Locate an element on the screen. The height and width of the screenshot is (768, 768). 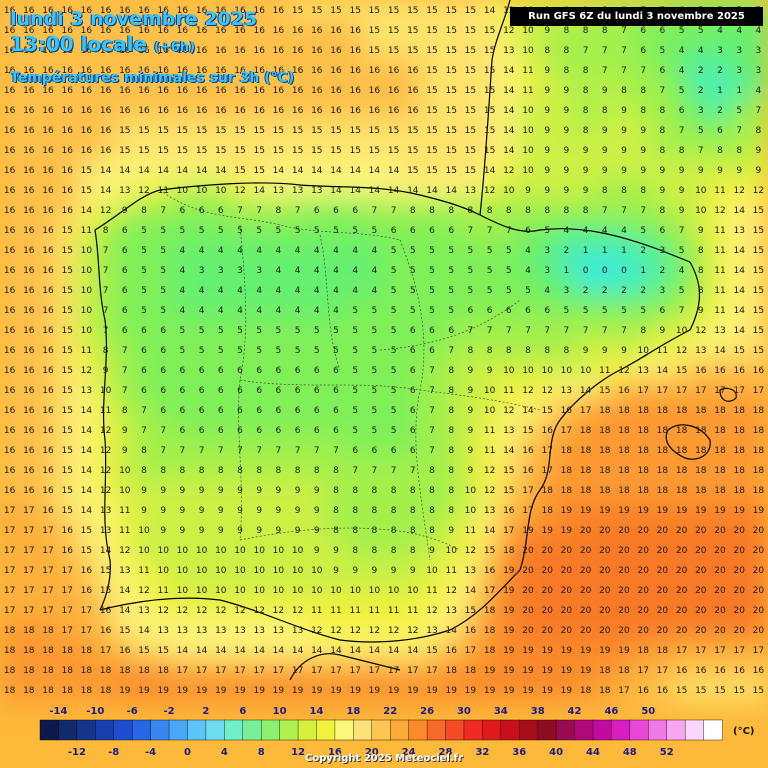
temperature-value: 12 is located at coordinates (546, 391).